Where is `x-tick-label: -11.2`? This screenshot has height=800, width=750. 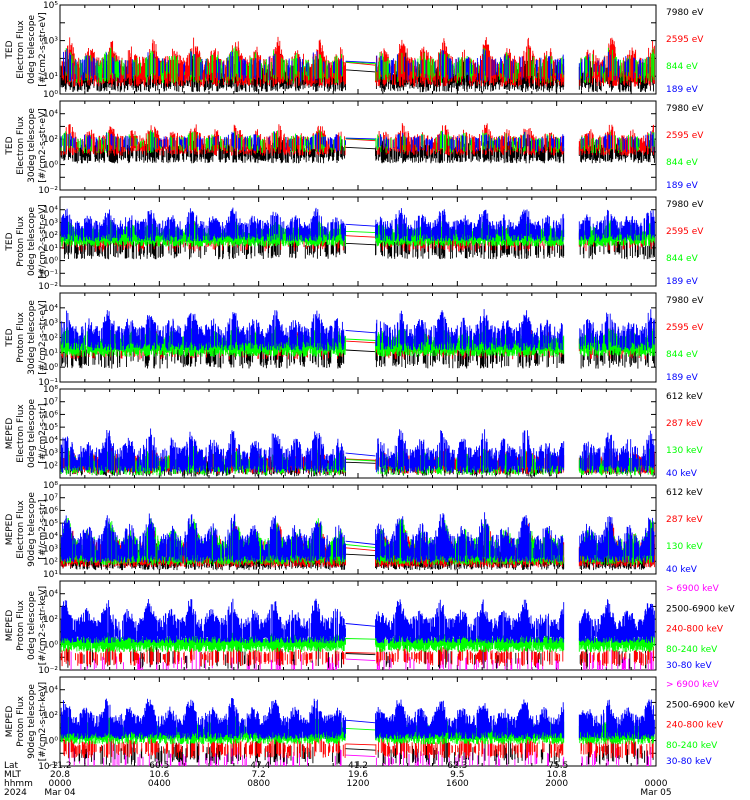 x-tick-label: -11.2 is located at coordinates (59, 766).